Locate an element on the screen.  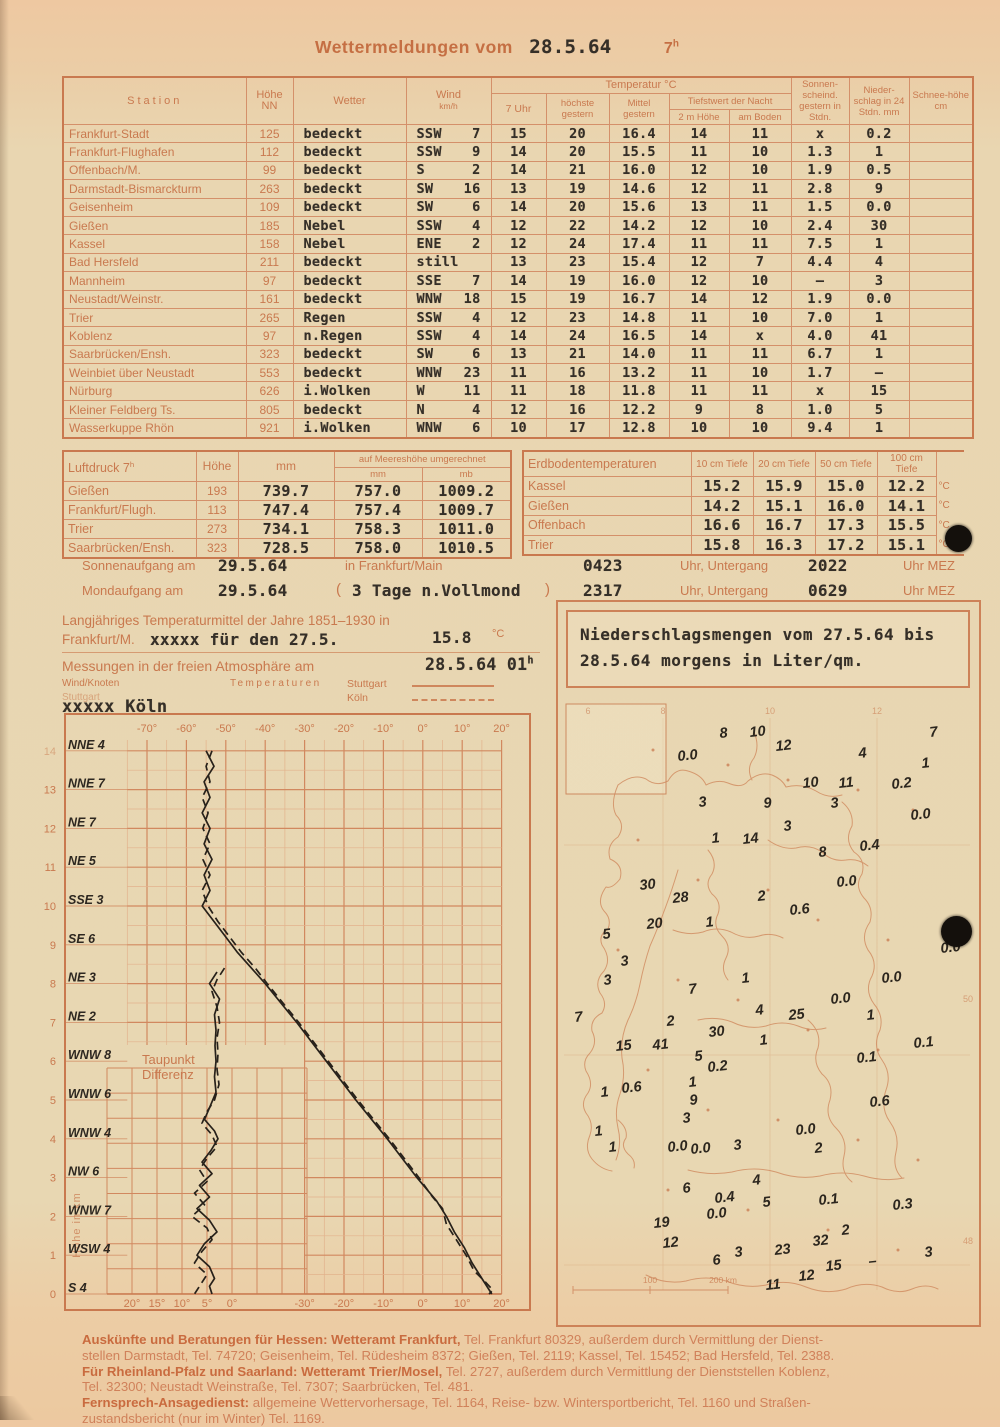
soil-row: Kassel 15.2 15.9 15.0 12.2 °C is located at coordinates (743, 486).